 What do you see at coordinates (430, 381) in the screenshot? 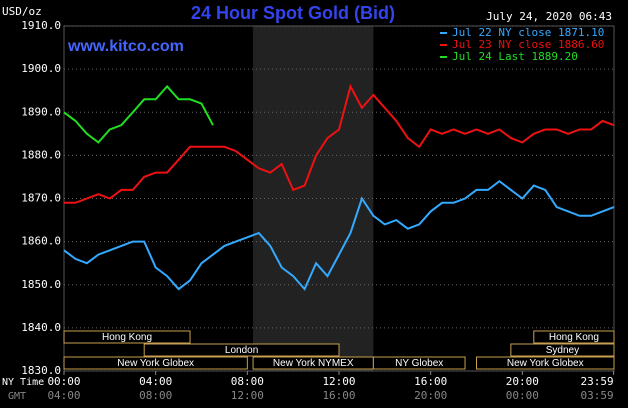
I see `x-tick-label: 16:00` at bounding box center [430, 381].